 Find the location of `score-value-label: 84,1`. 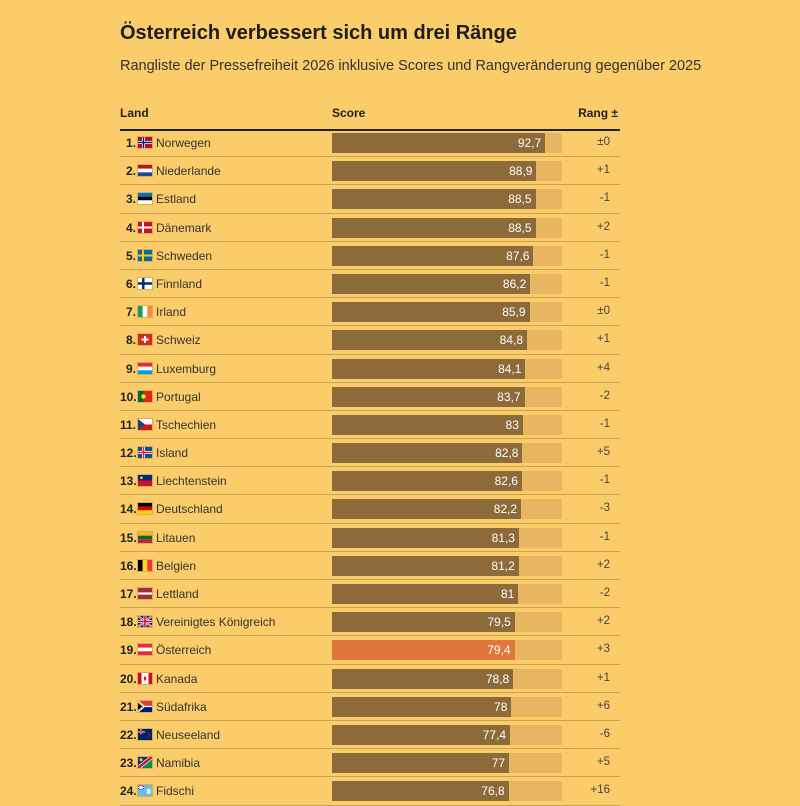

score-value-label: 84,1 is located at coordinates (510, 368).